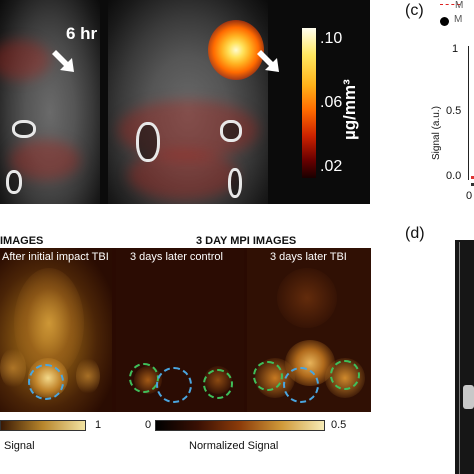 The width and height of the screenshot is (474, 474). What do you see at coordinates (19, 446) in the screenshot?
I see `colorbar-label: Signal` at bounding box center [19, 446].